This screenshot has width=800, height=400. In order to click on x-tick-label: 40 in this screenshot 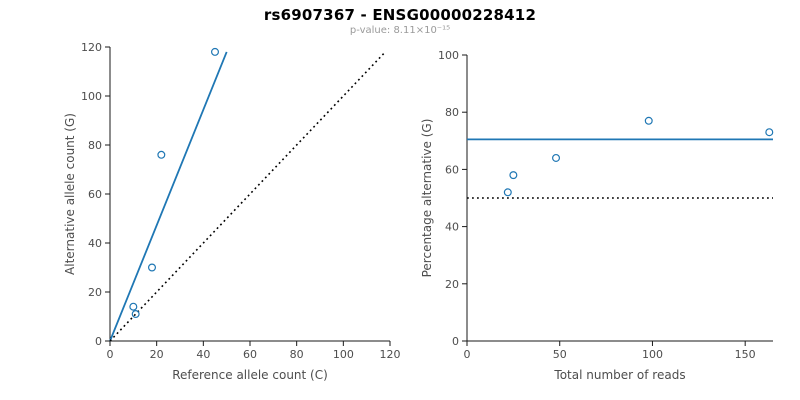, I will do `click(203, 354)`.